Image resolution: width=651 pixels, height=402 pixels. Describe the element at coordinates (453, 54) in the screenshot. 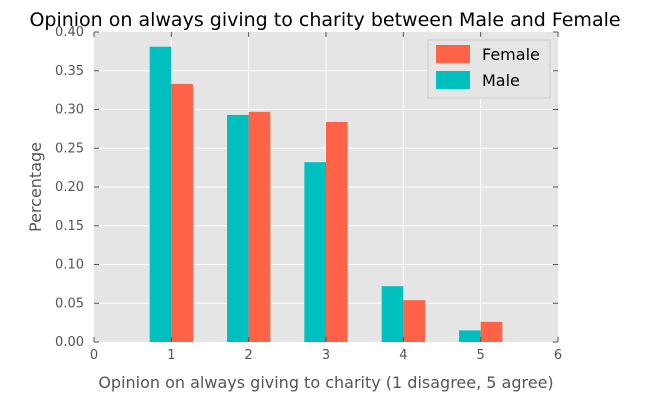

I see `legend-swatch-female` at that location.